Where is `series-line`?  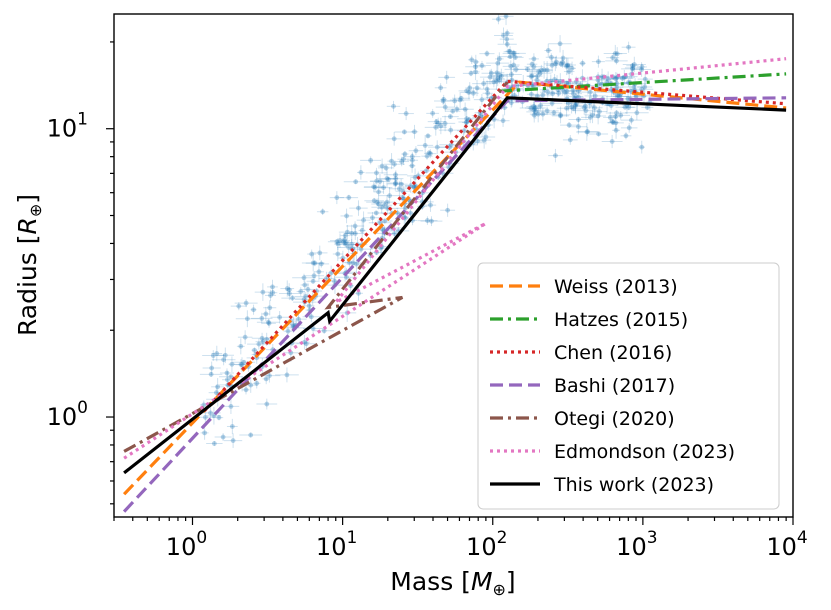
series-line is located at coordinates (642, 82).